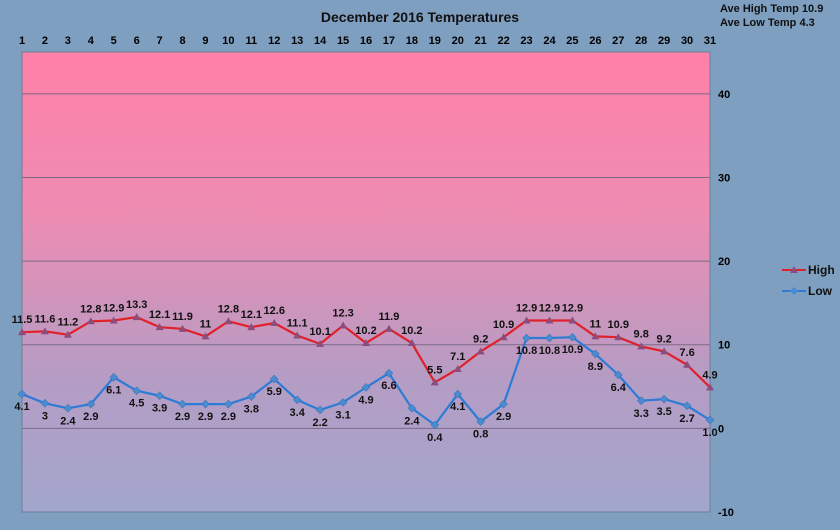 The image size is (840, 530). I want to click on y-tick-label: 40, so click(724, 95).